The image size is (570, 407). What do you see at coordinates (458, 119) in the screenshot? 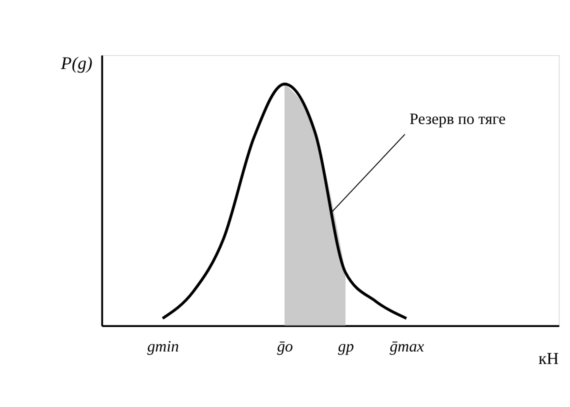
I see `annotation: Резерв по тяге` at bounding box center [458, 119].